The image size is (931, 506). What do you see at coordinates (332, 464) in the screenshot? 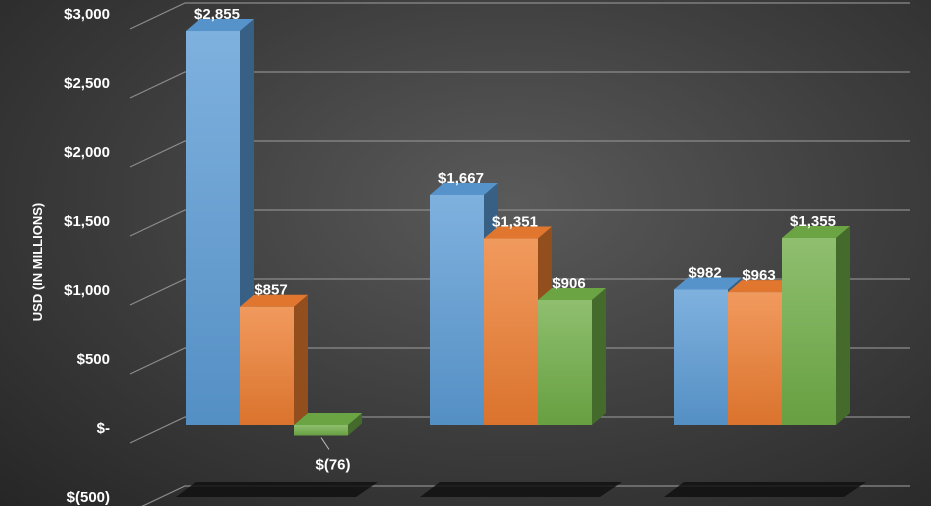
I see `data-label: $(76)` at bounding box center [332, 464].